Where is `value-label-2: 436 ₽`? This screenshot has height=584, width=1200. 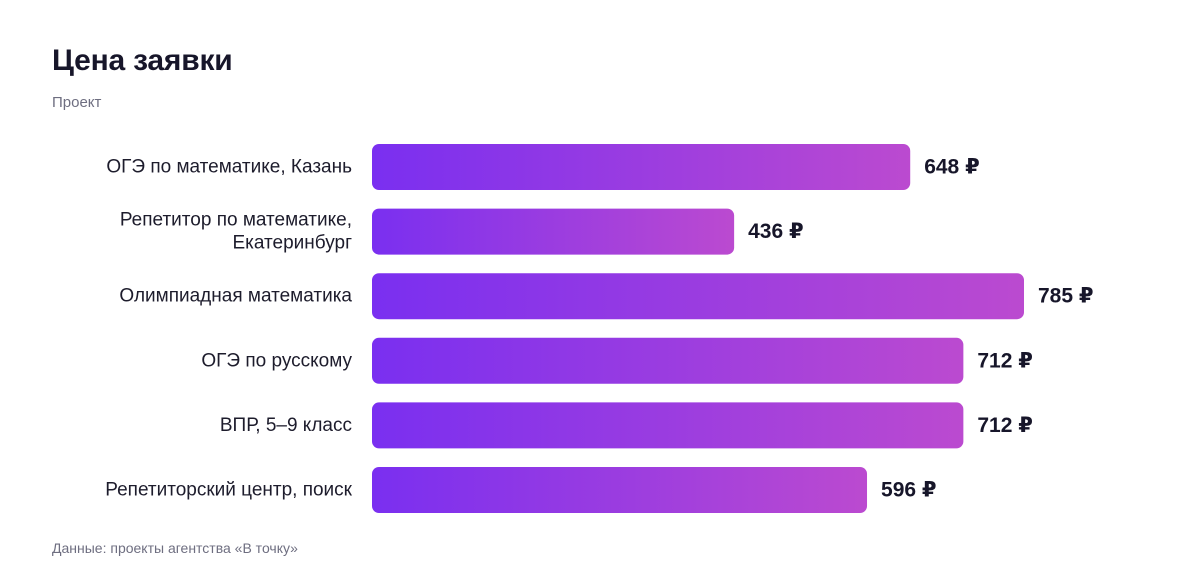 value-label-2: 436 ₽ is located at coordinates (775, 231).